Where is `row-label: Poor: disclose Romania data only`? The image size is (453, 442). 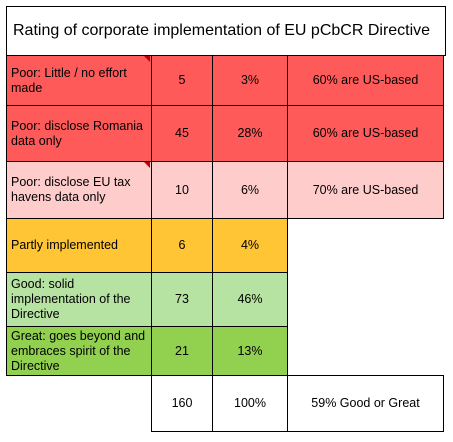
row-label: Poor: disclose Romania data only is located at coordinates (79, 133).